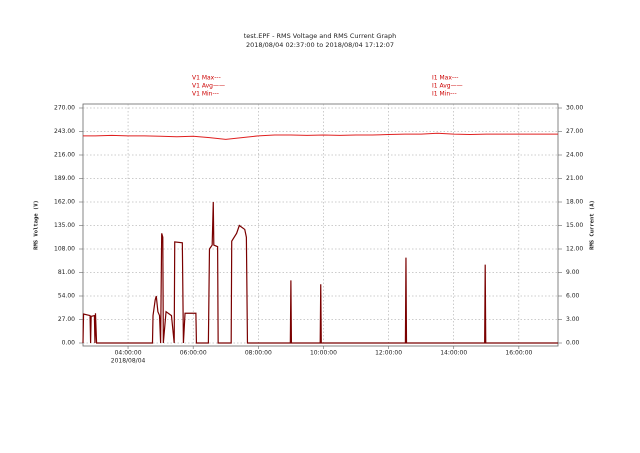  I want to click on y2-tick-label: 12.00, so click(574, 249).